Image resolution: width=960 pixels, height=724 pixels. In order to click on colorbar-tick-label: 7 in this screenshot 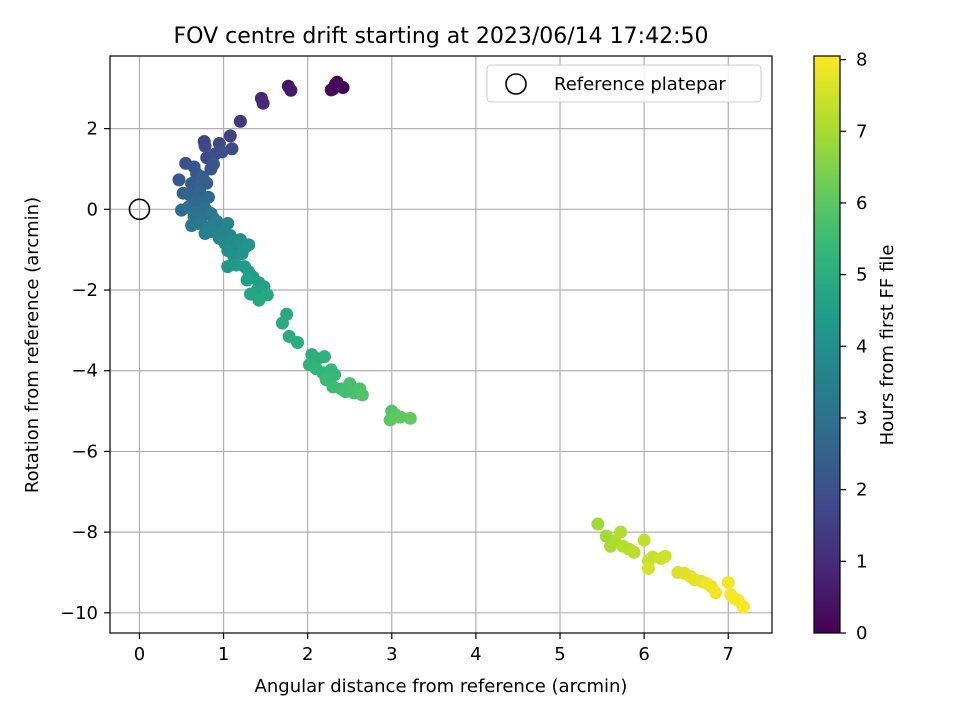, I will do `click(861, 131)`.